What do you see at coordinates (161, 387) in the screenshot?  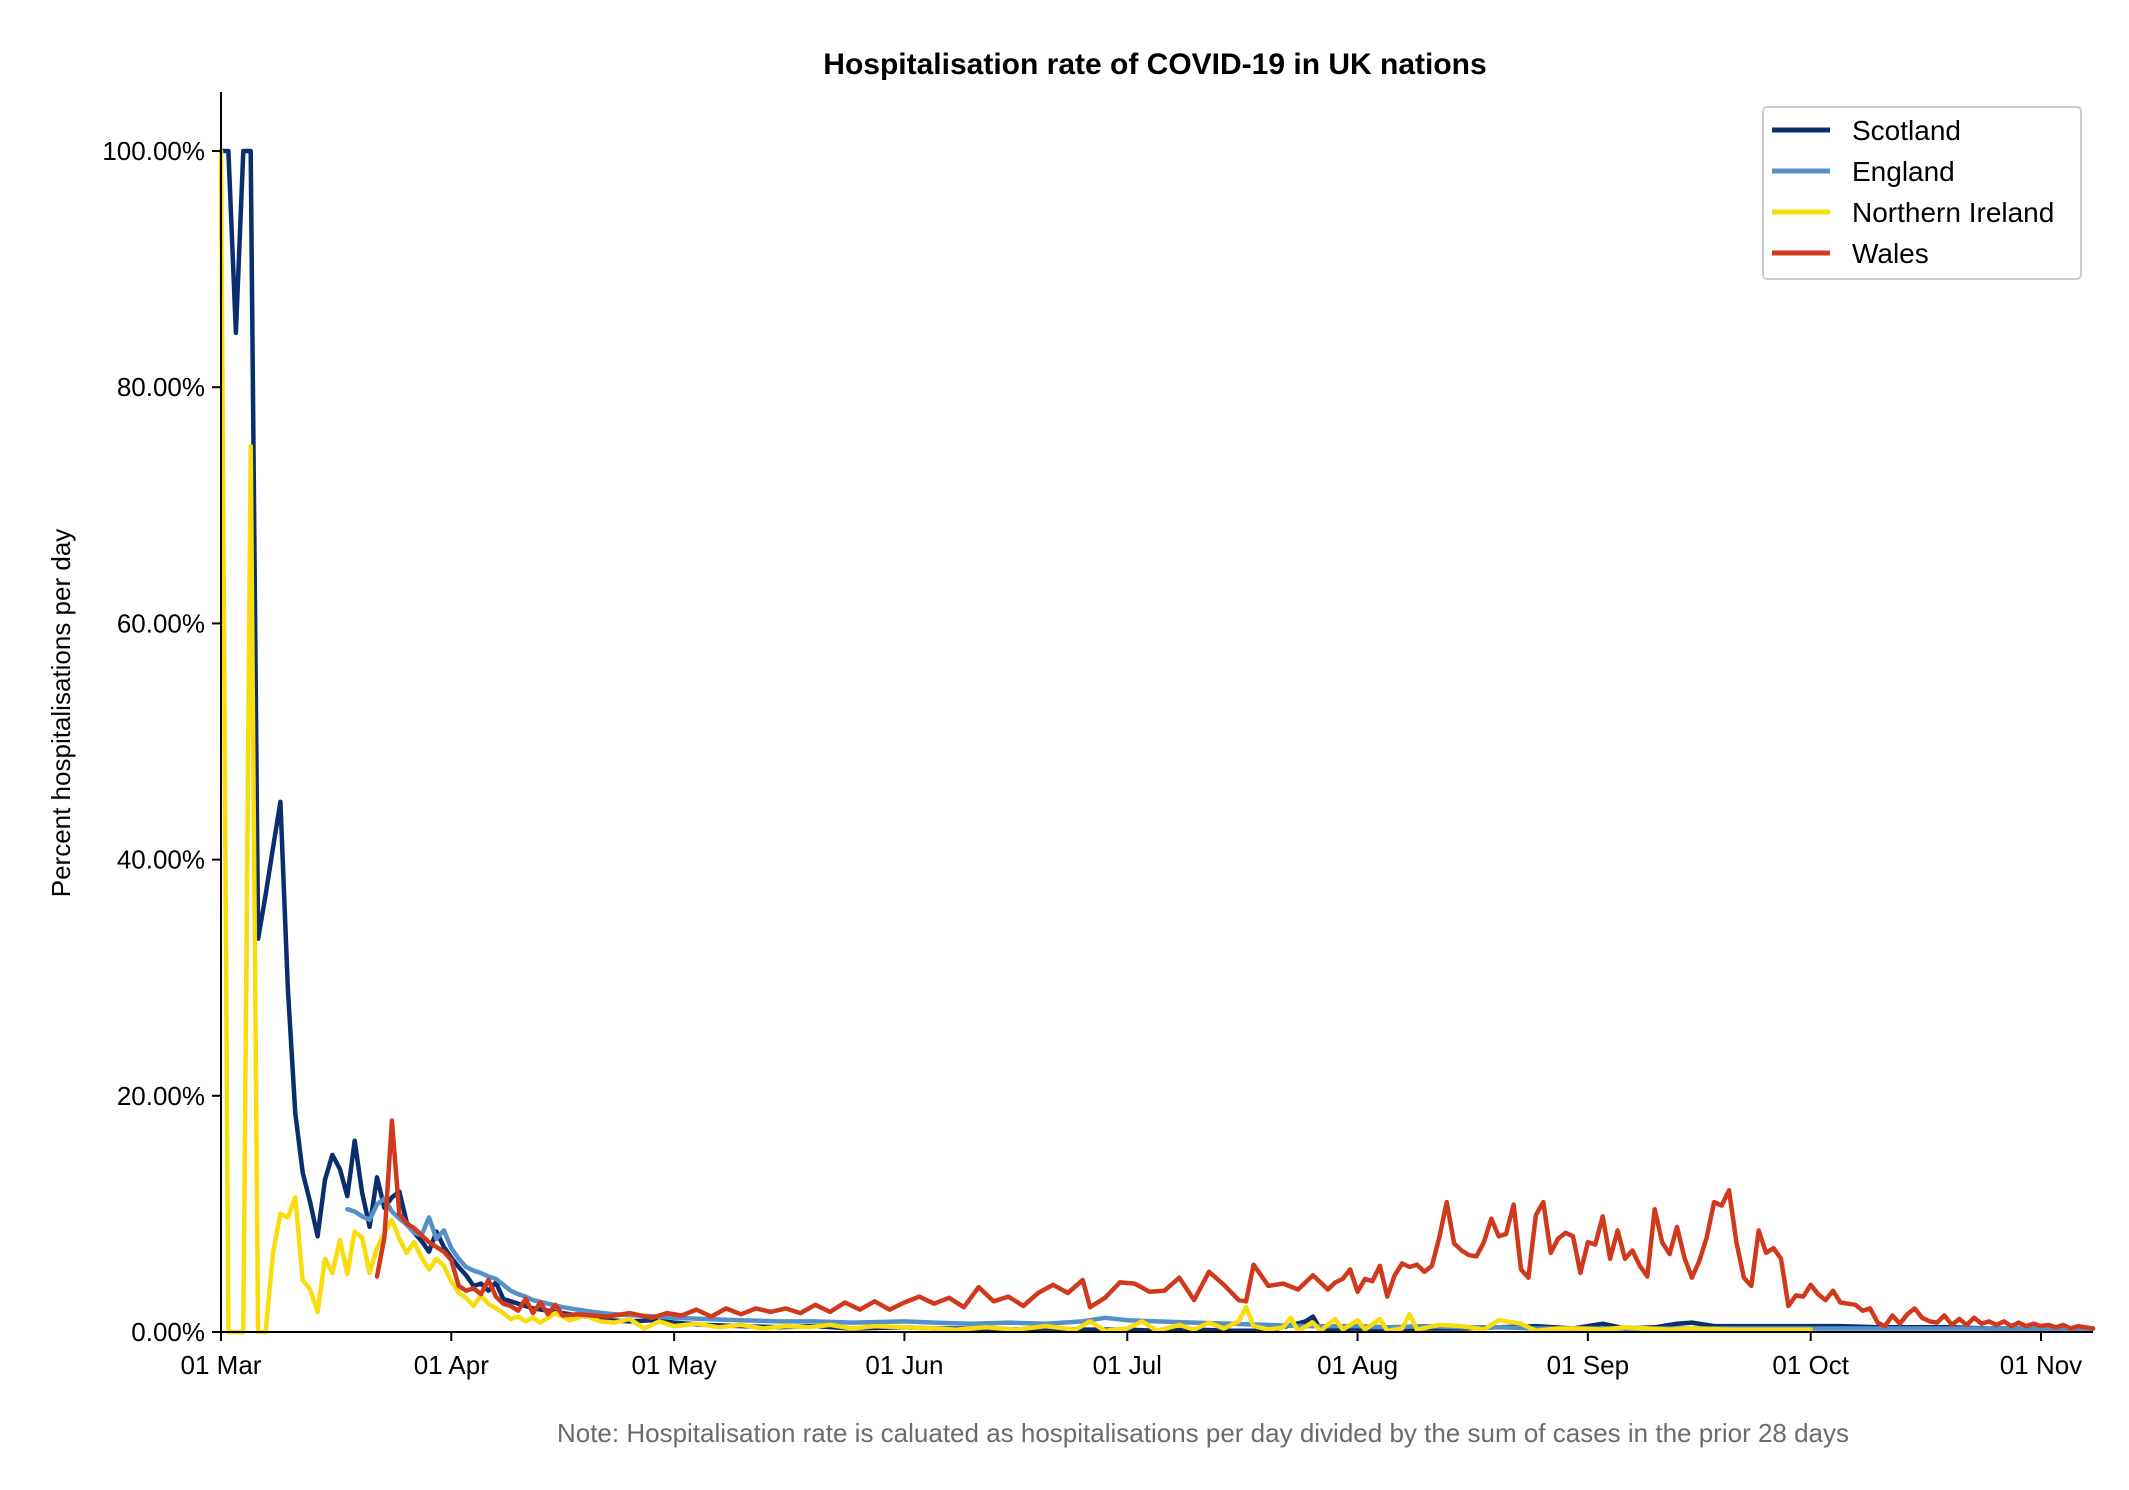 I see `y-tick-label: 80.00%` at bounding box center [161, 387].